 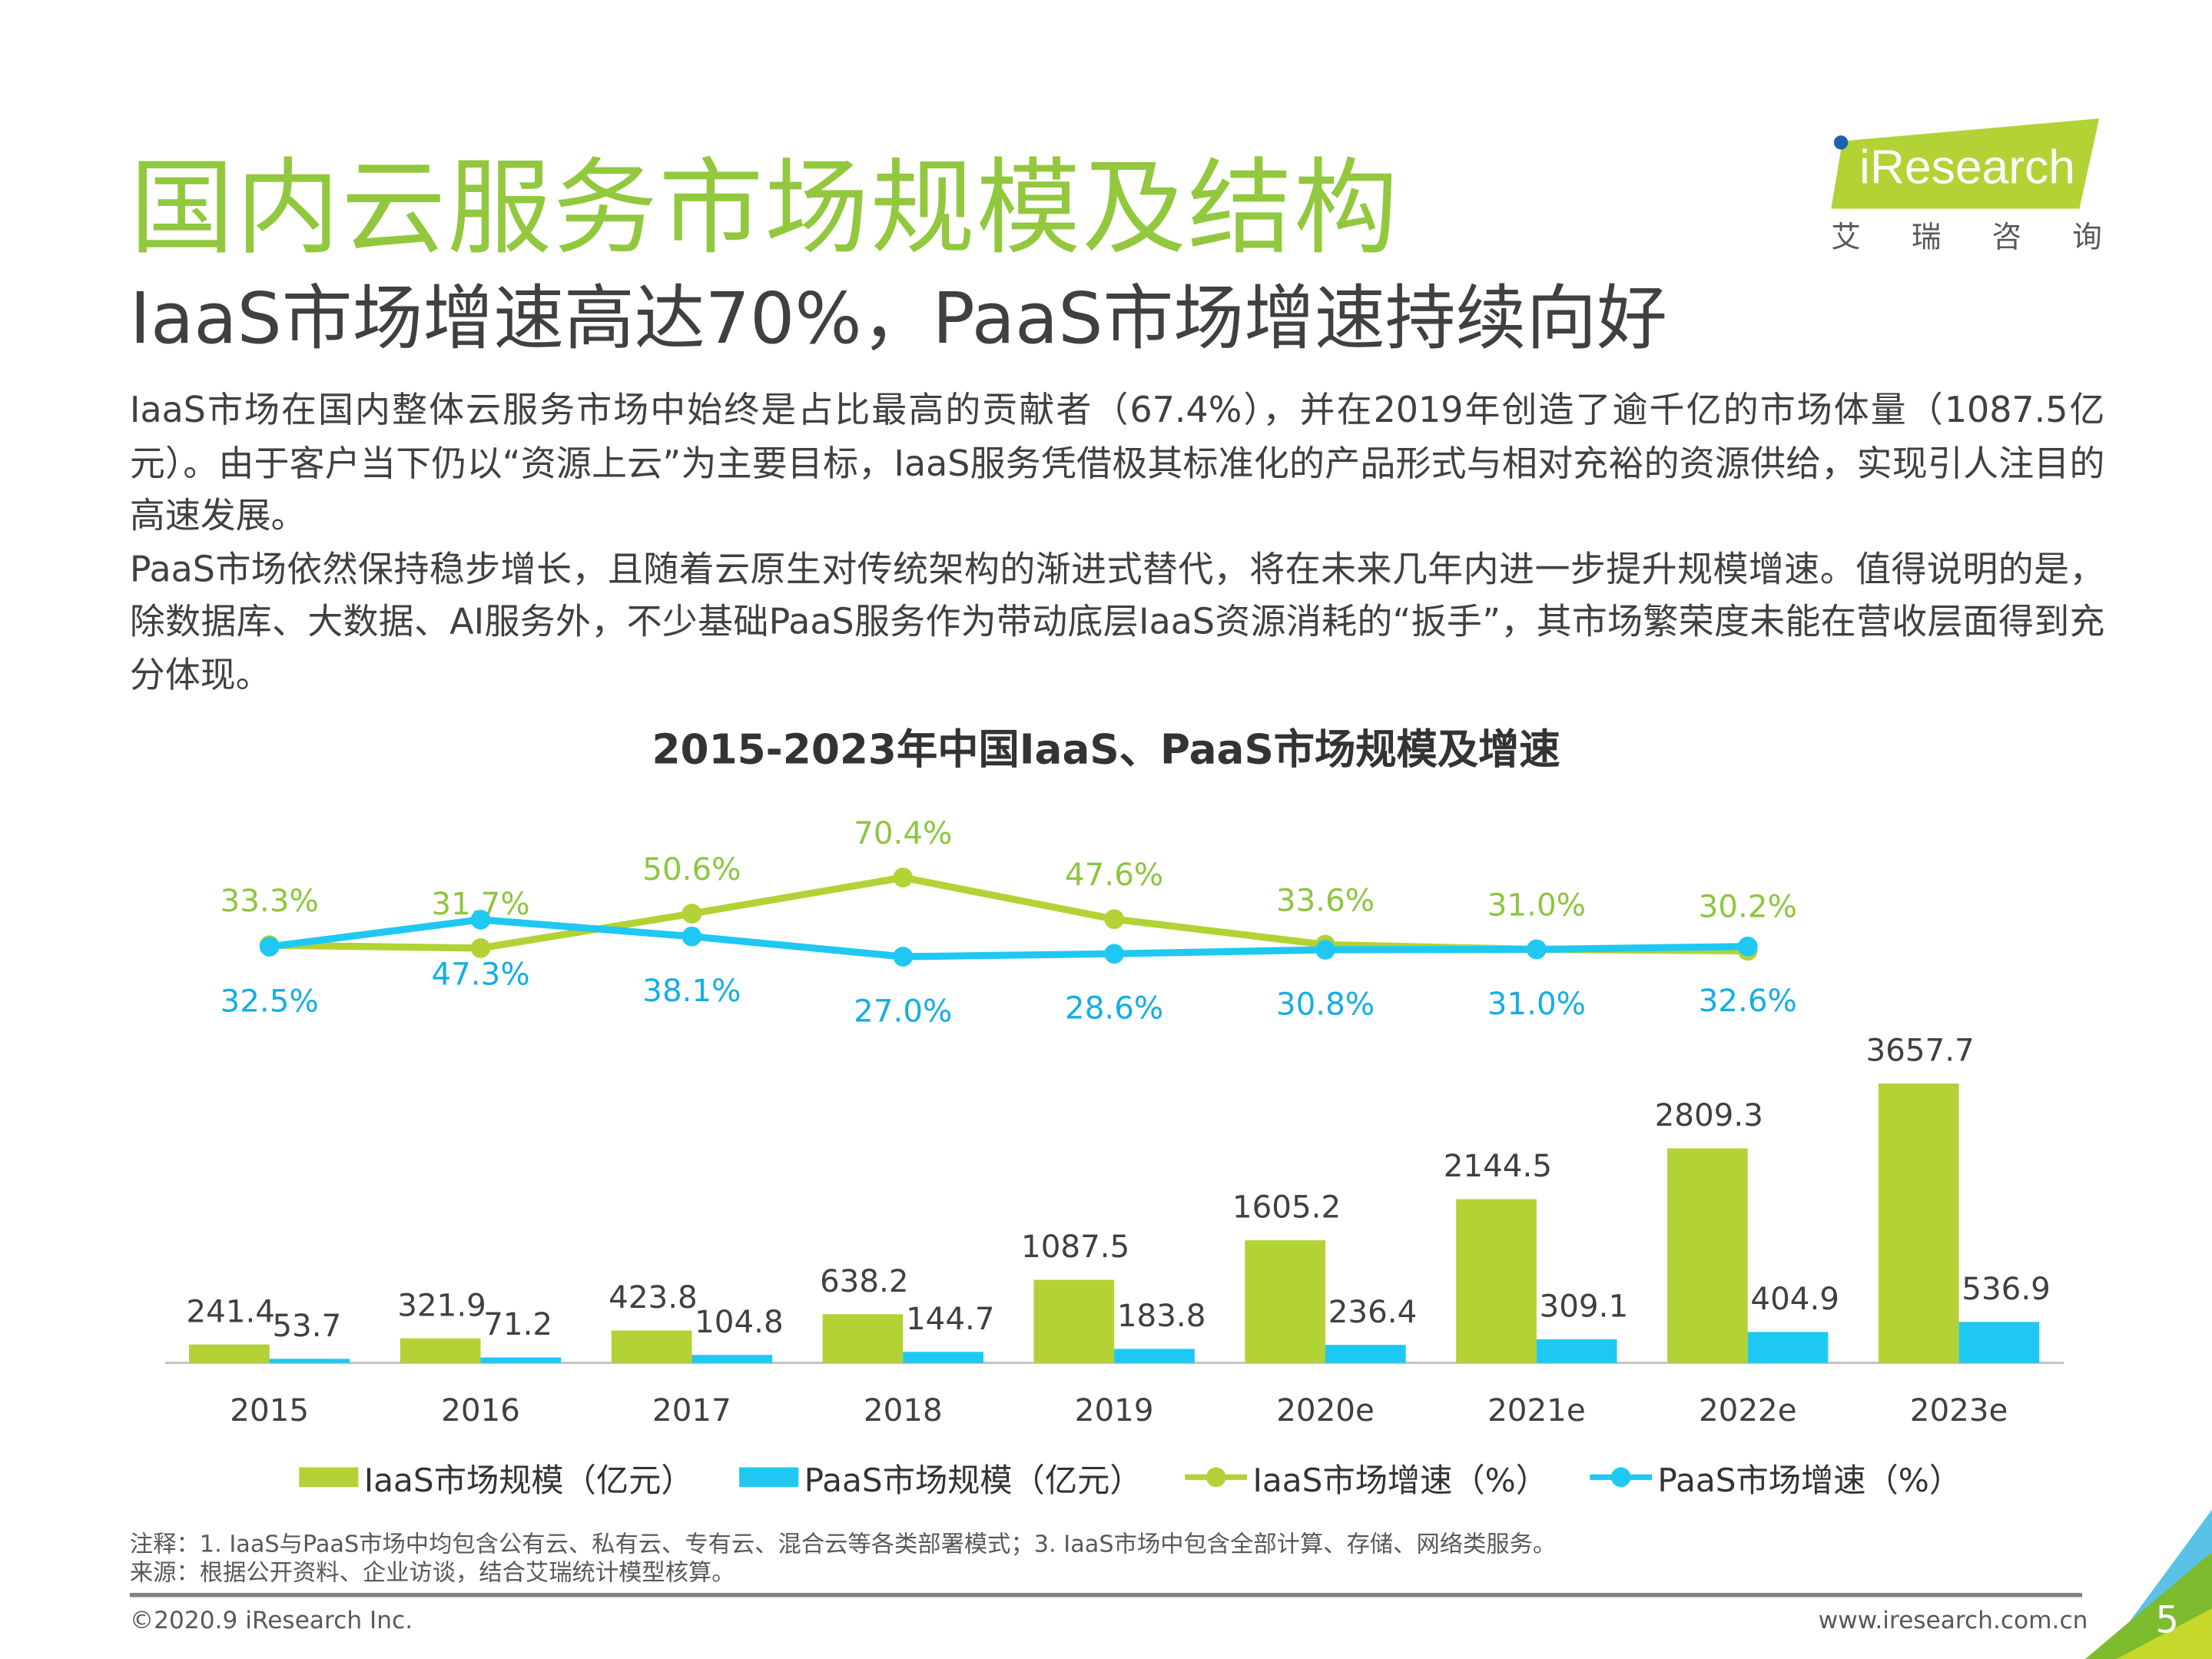 I want to click on bar-label-paas: 53.7, so click(x=306, y=1326).